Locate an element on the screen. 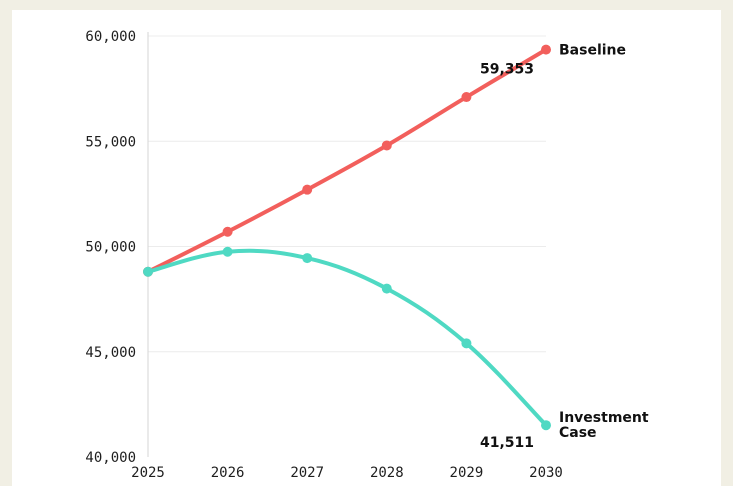 The height and width of the screenshot is (486, 733). y-tick-label: 40,000 is located at coordinates (110, 458).